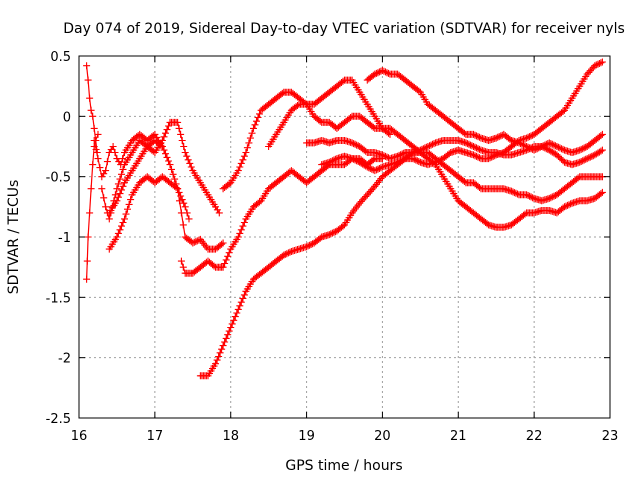 The width and height of the screenshot is (640, 480). Describe the element at coordinates (343, 466) in the screenshot. I see `x-axis-label: GPS time / hours` at that location.